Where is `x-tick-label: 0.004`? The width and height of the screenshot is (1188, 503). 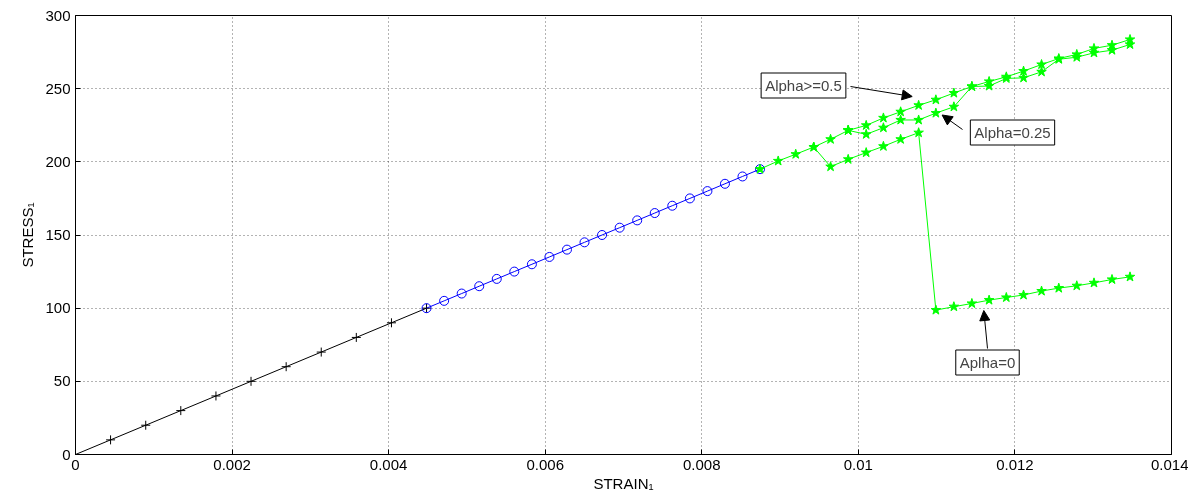
x-tick-label: 0.004 is located at coordinates (388, 464).